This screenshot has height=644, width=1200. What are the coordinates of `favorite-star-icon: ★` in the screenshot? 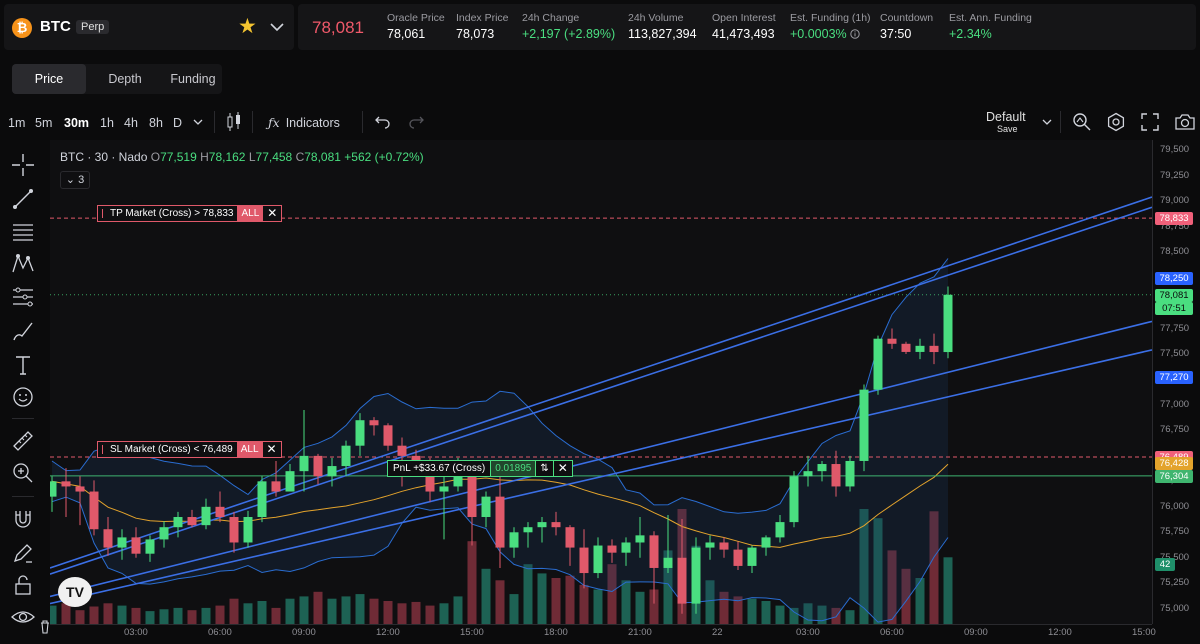 It's located at (247, 26).